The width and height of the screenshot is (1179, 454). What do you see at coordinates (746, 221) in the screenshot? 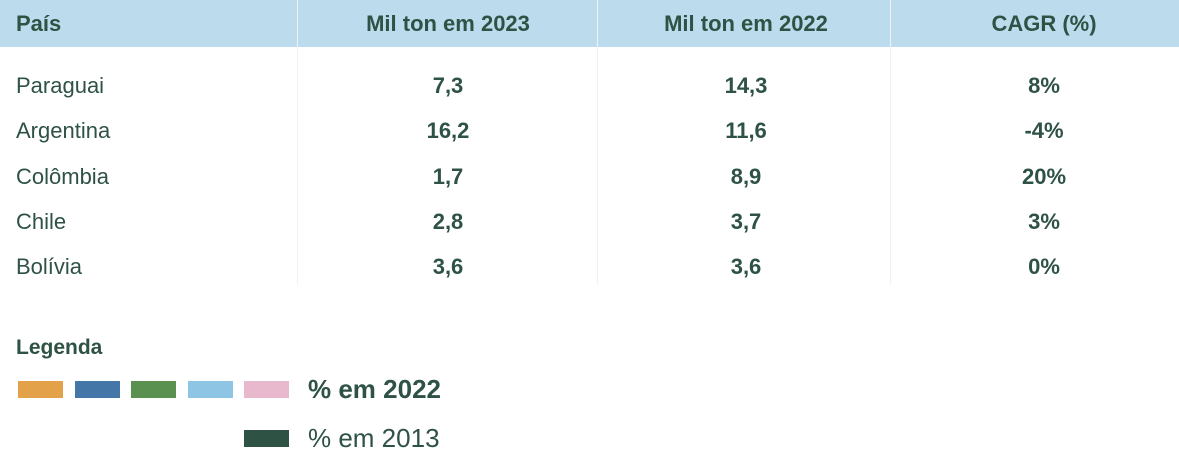
I see `table-value: 3,7` at bounding box center [746, 221].